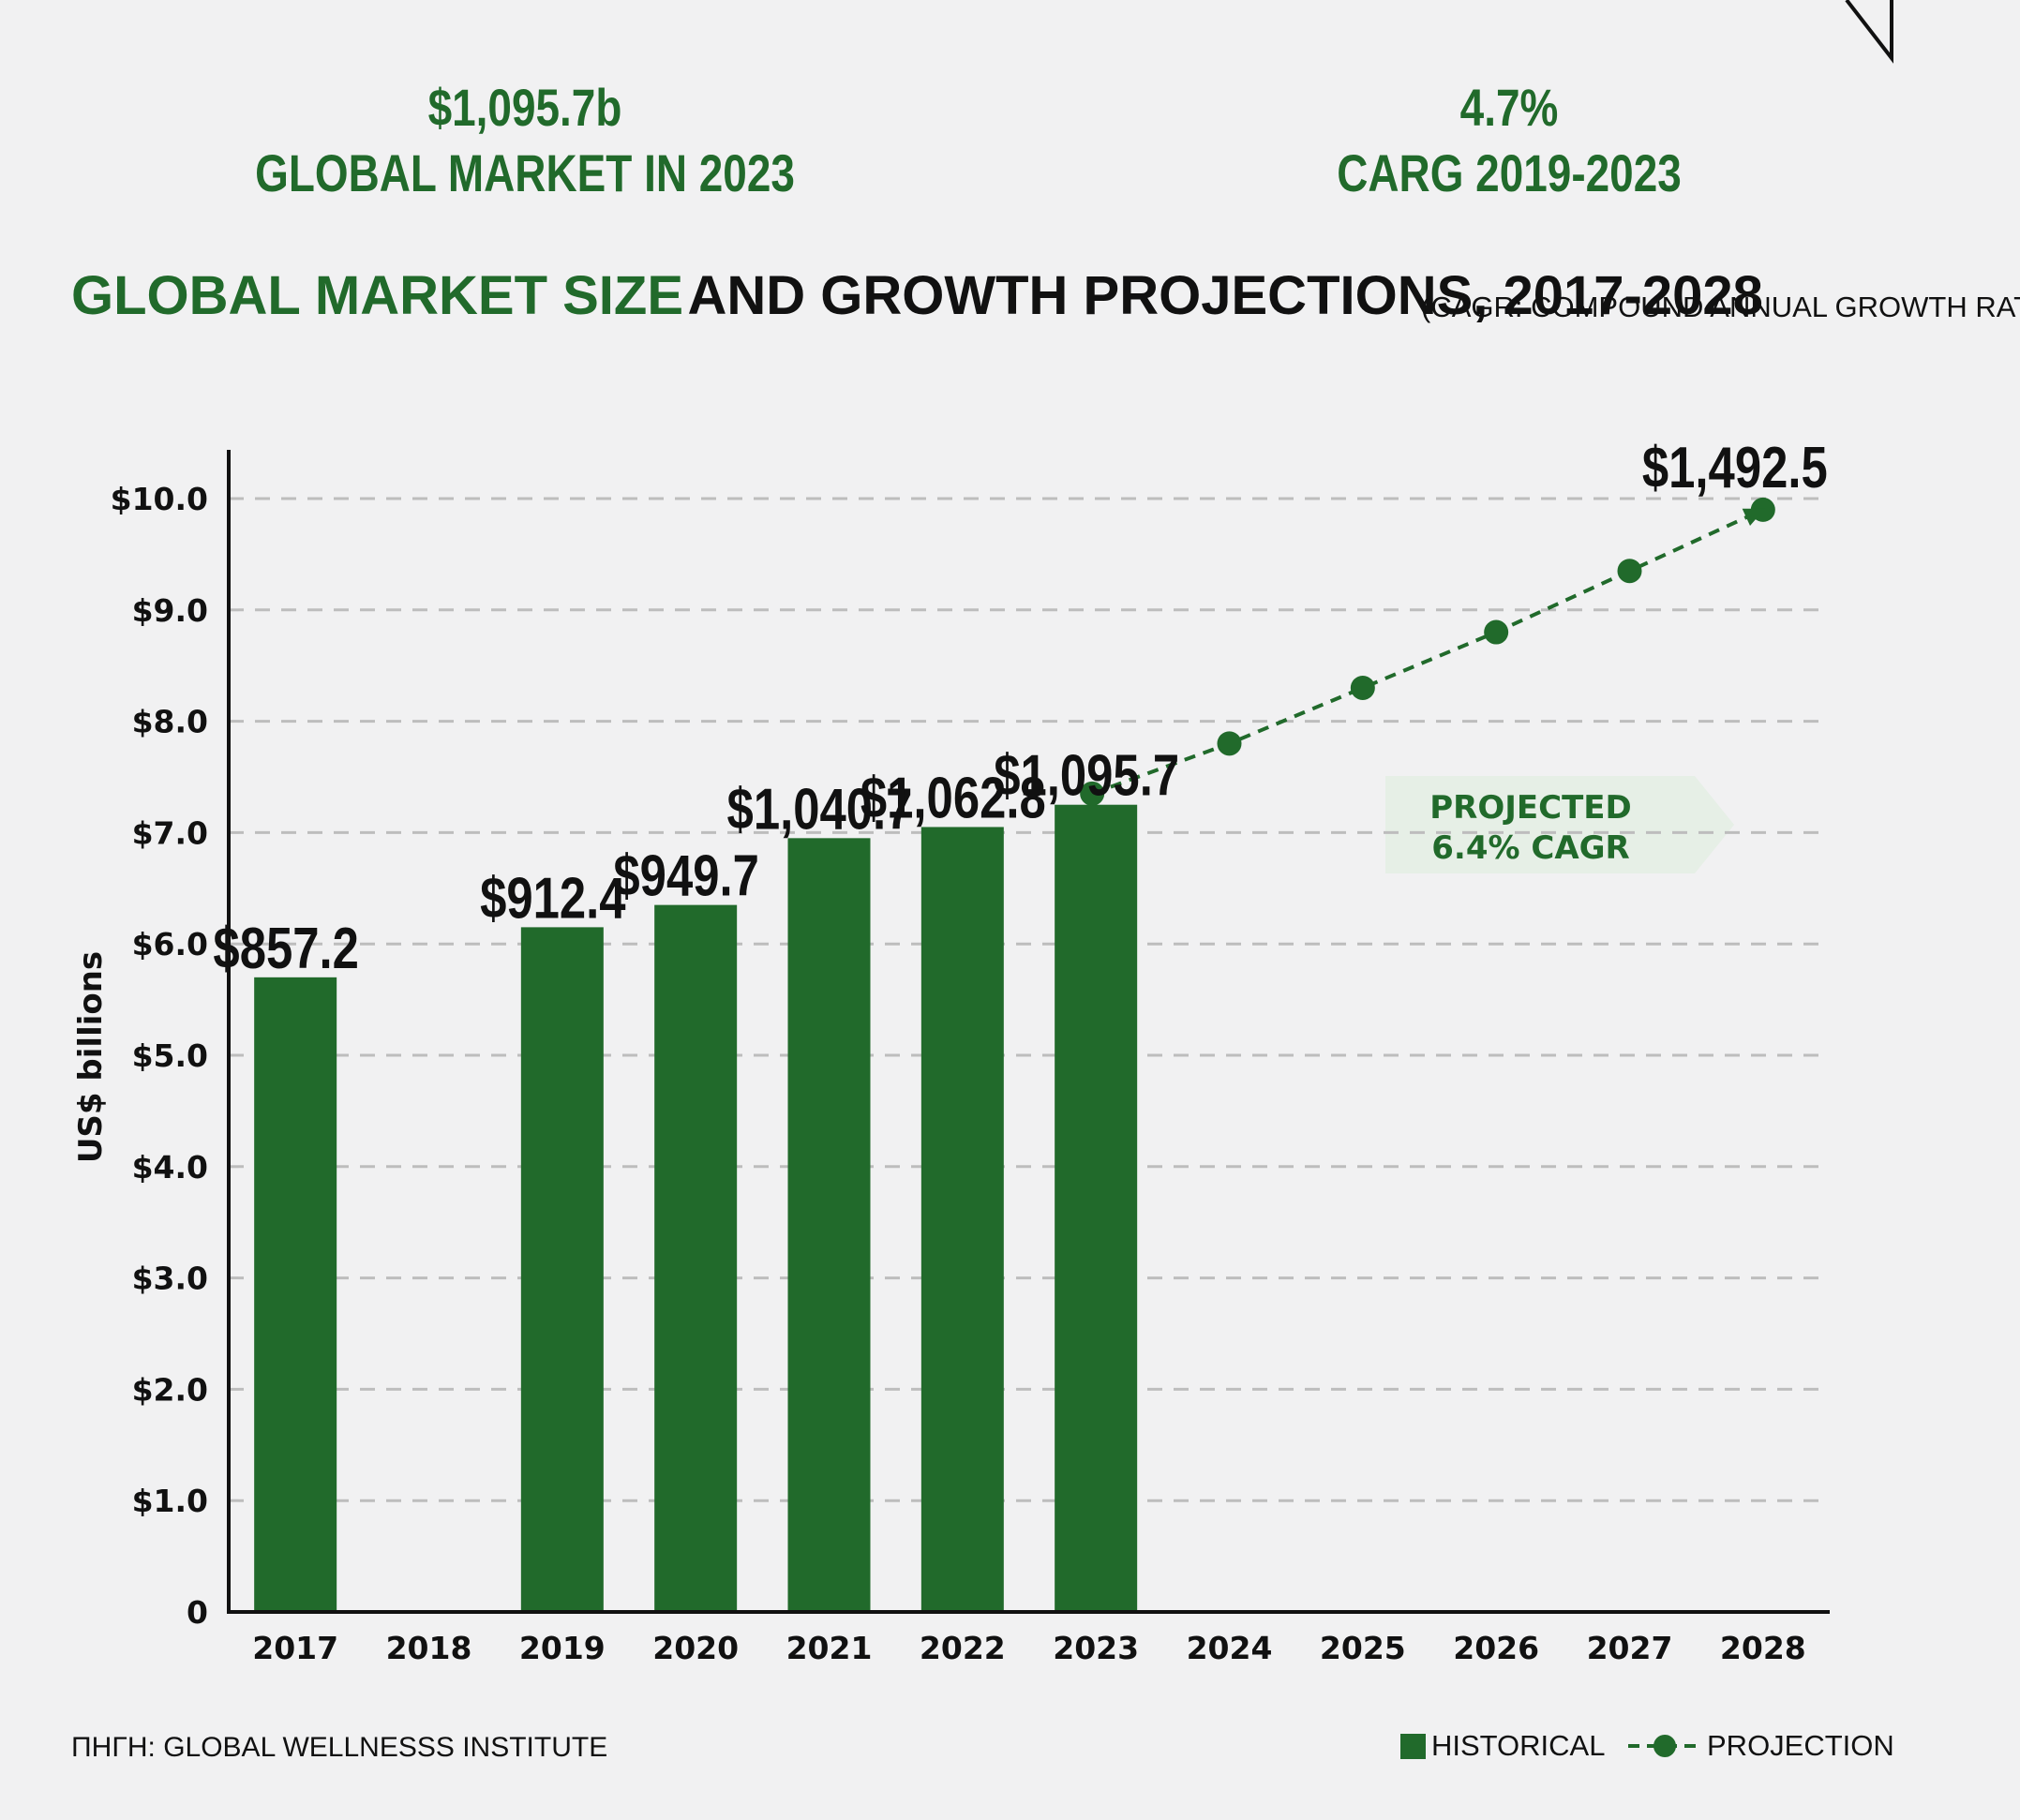 The image size is (2020, 1820). What do you see at coordinates (1664, 1746) in the screenshot?
I see `legend-dashed-line-icon` at bounding box center [1664, 1746].